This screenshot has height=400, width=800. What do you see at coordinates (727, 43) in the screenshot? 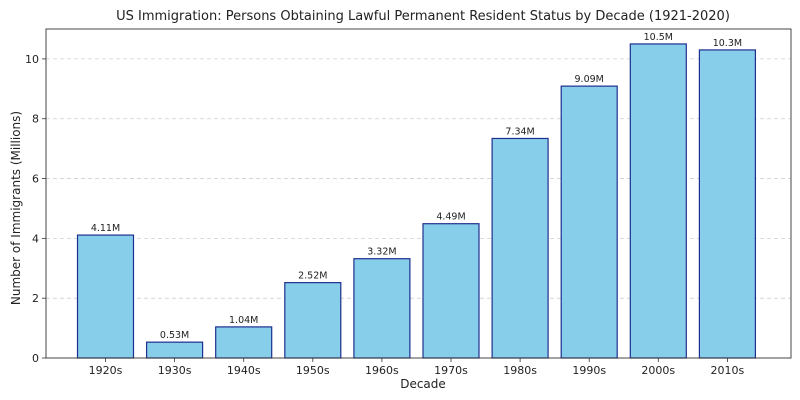
I see `bar-value-label: 10.3M` at bounding box center [727, 43].